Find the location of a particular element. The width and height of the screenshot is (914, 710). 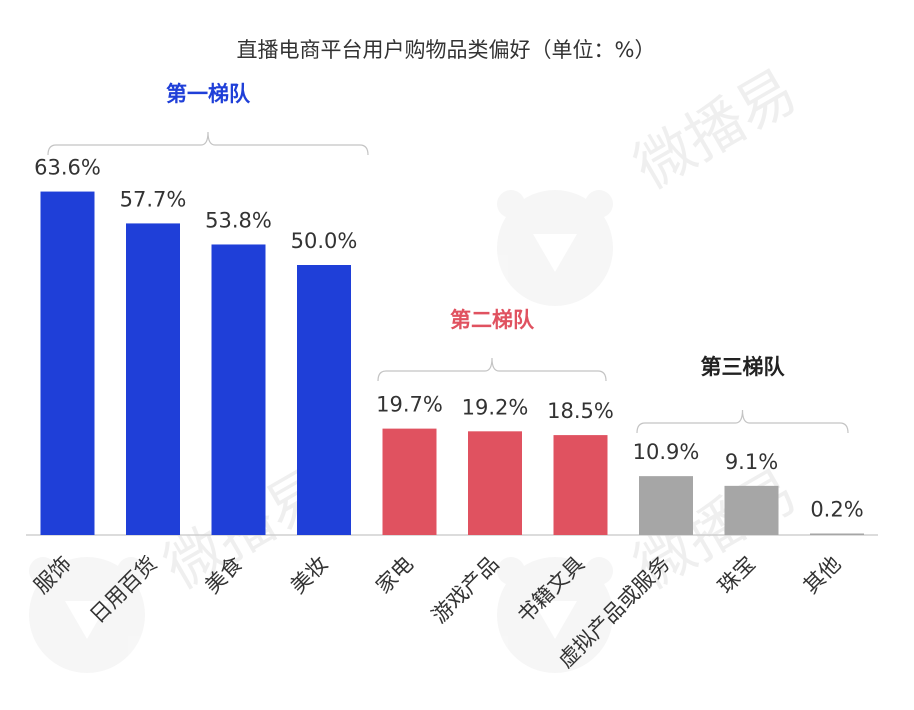

value-label-8: 9.1% is located at coordinates (751, 462).